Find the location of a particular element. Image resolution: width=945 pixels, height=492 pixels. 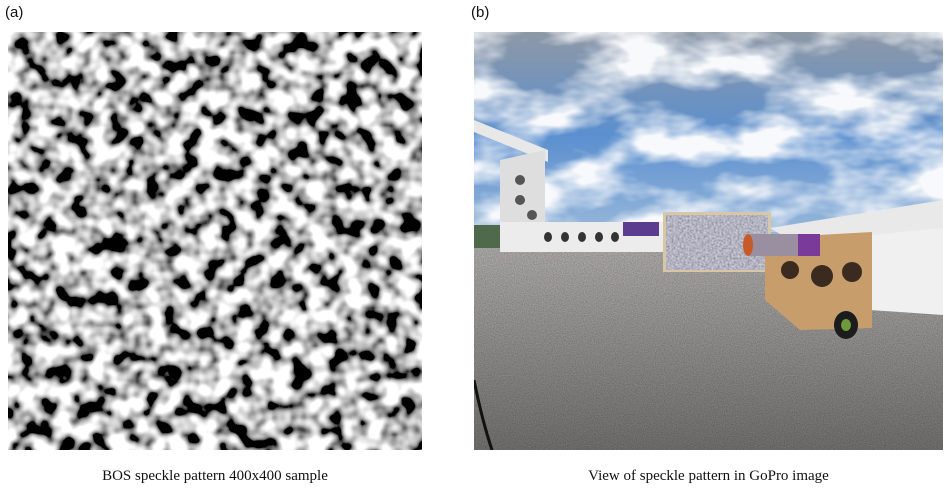

caption: View of speckle pattern in GoPro image is located at coordinates (708, 476).